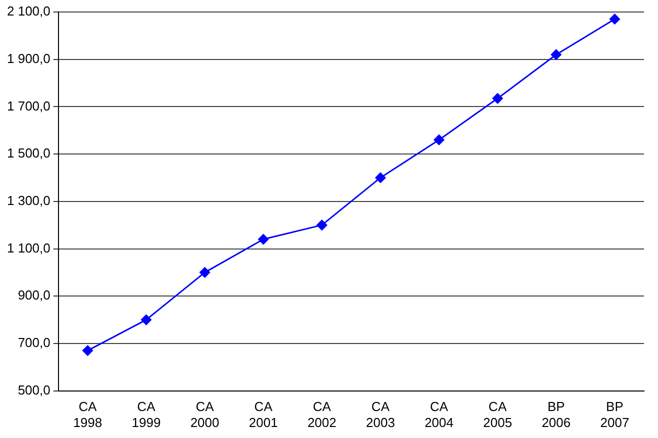 This screenshot has width=658, height=438. Describe the element at coordinates (28, 106) in the screenshot. I see `y-tick-label: 1 700,0` at that location.